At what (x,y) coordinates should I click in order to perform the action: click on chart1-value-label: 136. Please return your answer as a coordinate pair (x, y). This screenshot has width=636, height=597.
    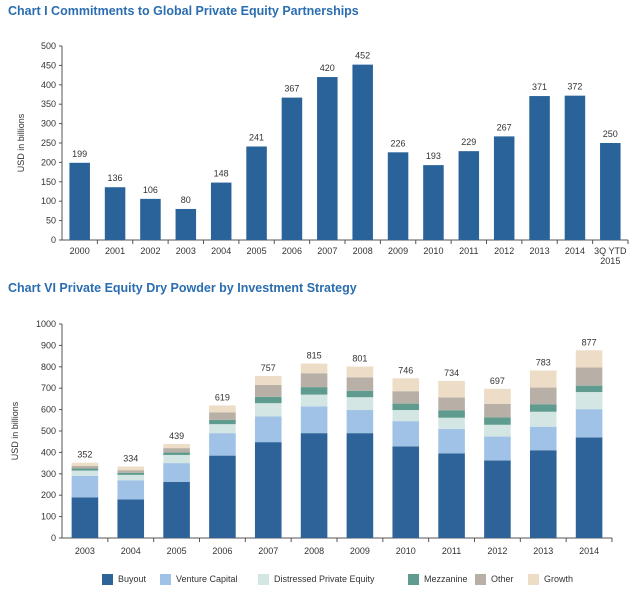
    Looking at the image, I should click on (115, 178).